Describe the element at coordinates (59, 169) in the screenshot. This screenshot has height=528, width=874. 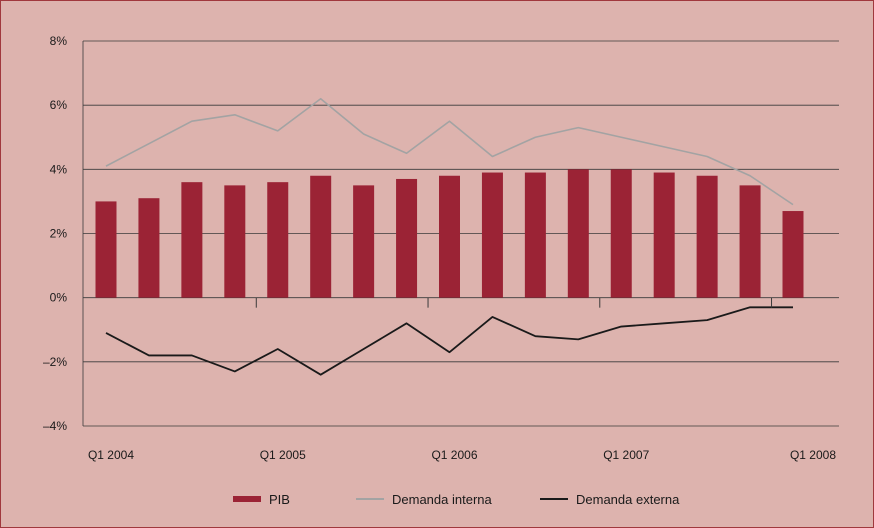
I see `y-tick-label: 4%` at that location.